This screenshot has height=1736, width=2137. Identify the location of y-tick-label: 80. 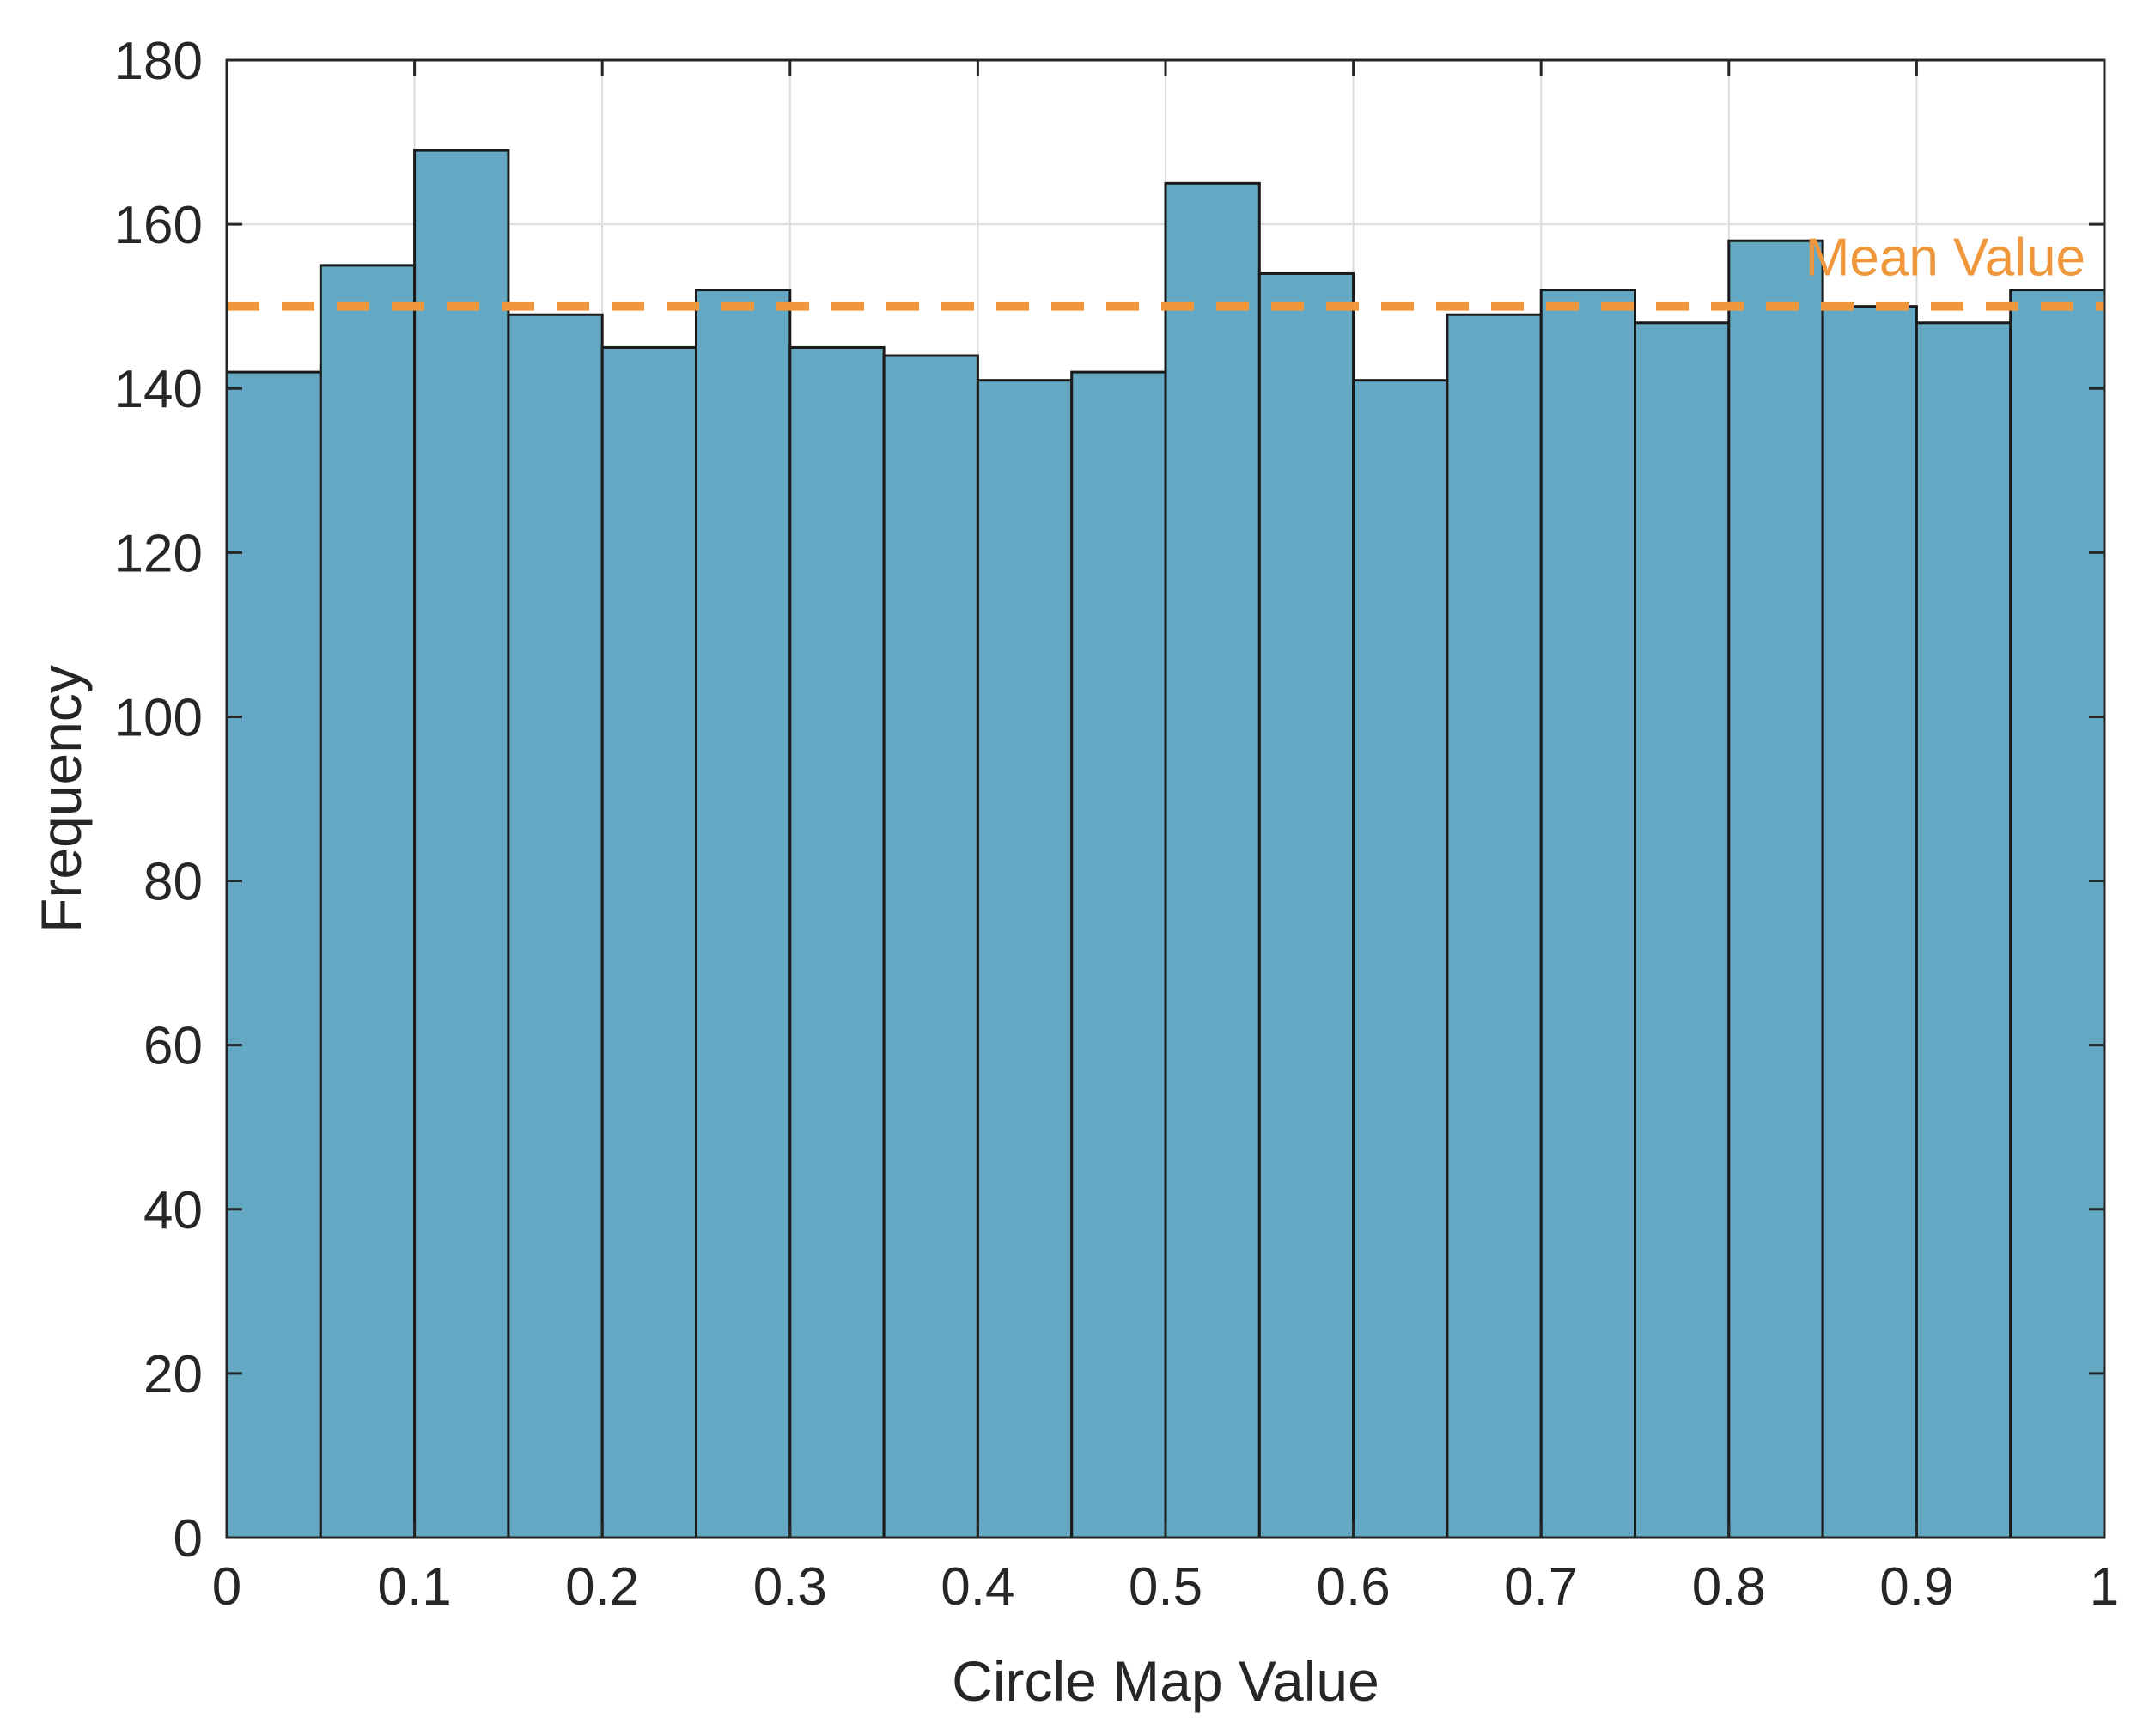
(173, 882).